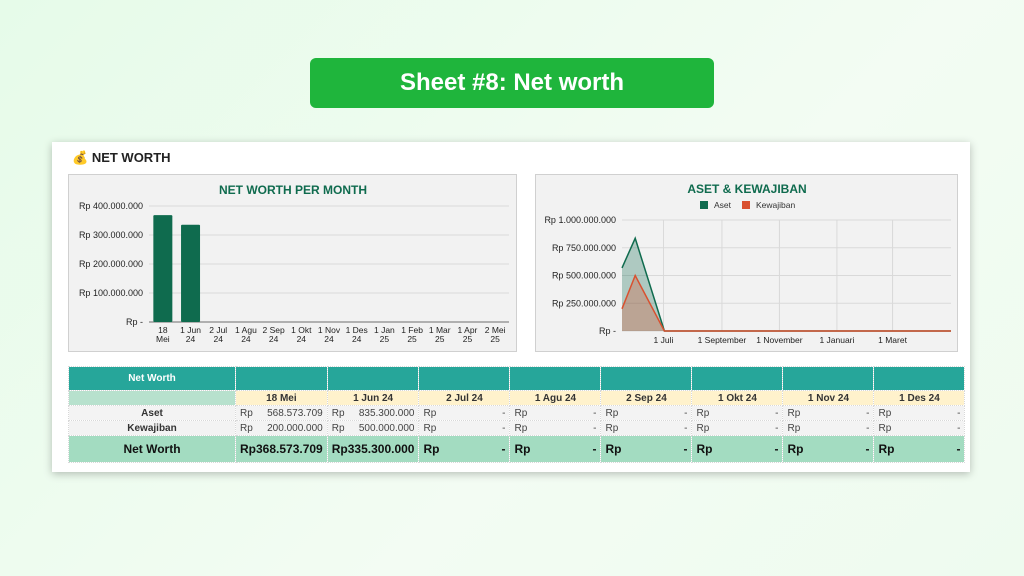 This screenshot has width=1024, height=576. Describe the element at coordinates (836, 340) in the screenshot. I see `x-tick-label: 1 Januari` at that location.